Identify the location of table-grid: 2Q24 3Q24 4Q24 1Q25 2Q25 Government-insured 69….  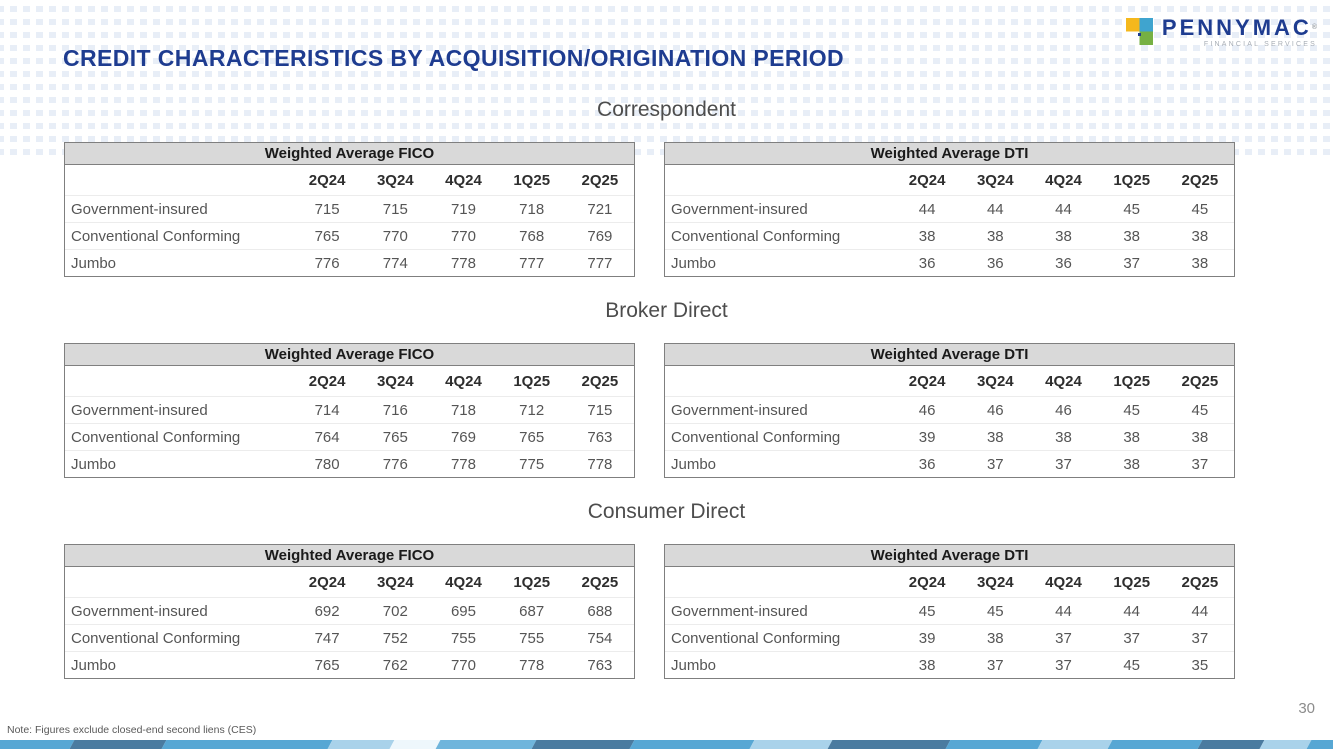
(349, 622).